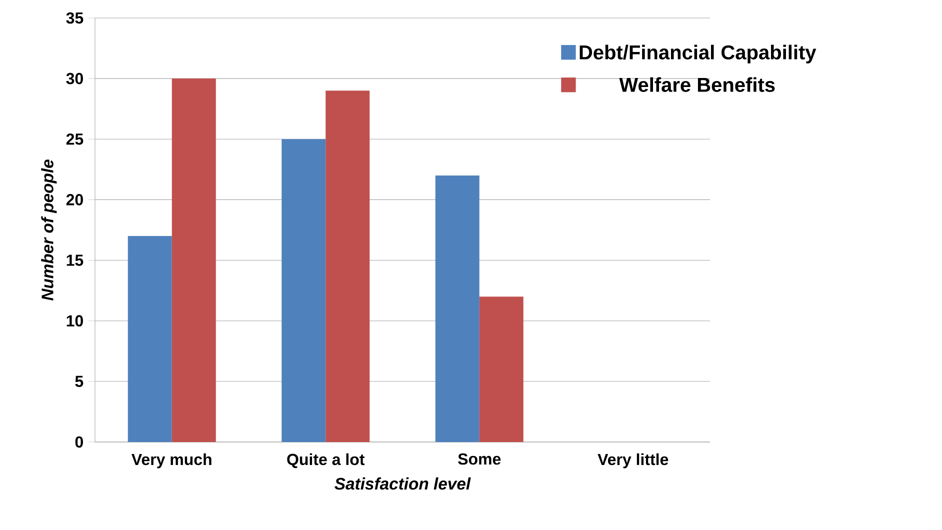 This screenshot has width=942, height=530. Describe the element at coordinates (79, 381) in the screenshot. I see `y-tick-label: 5` at that location.